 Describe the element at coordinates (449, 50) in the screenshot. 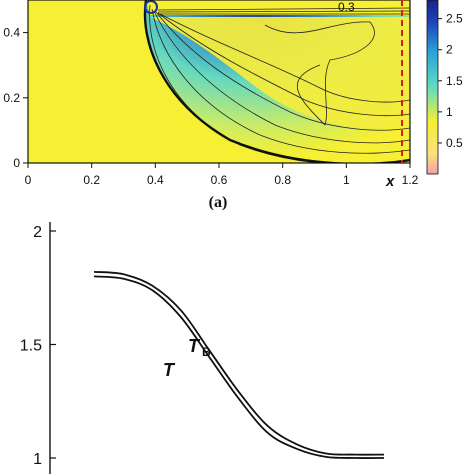

I see `colorbar-tick-label: 2` at that location.